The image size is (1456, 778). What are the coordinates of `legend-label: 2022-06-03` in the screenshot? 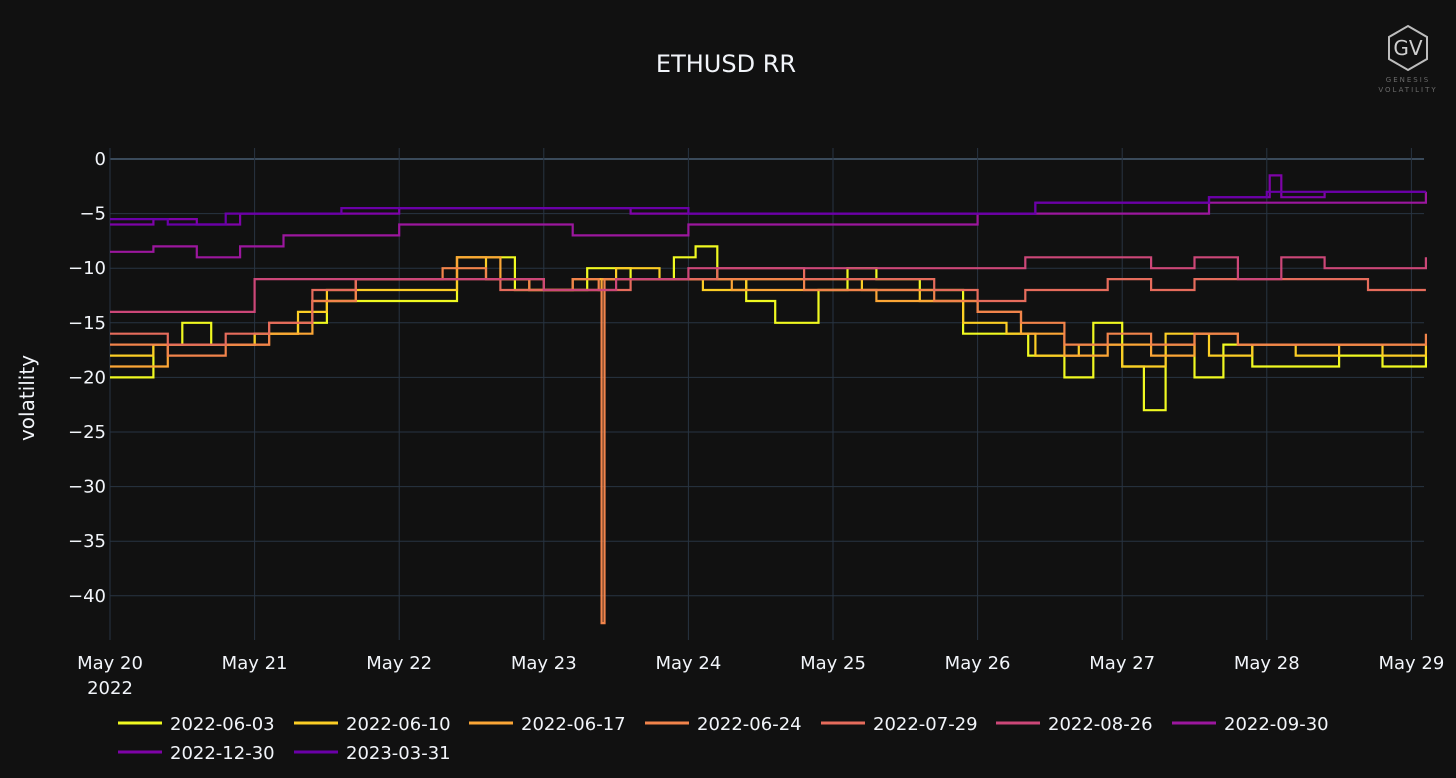 It's located at (222, 724).